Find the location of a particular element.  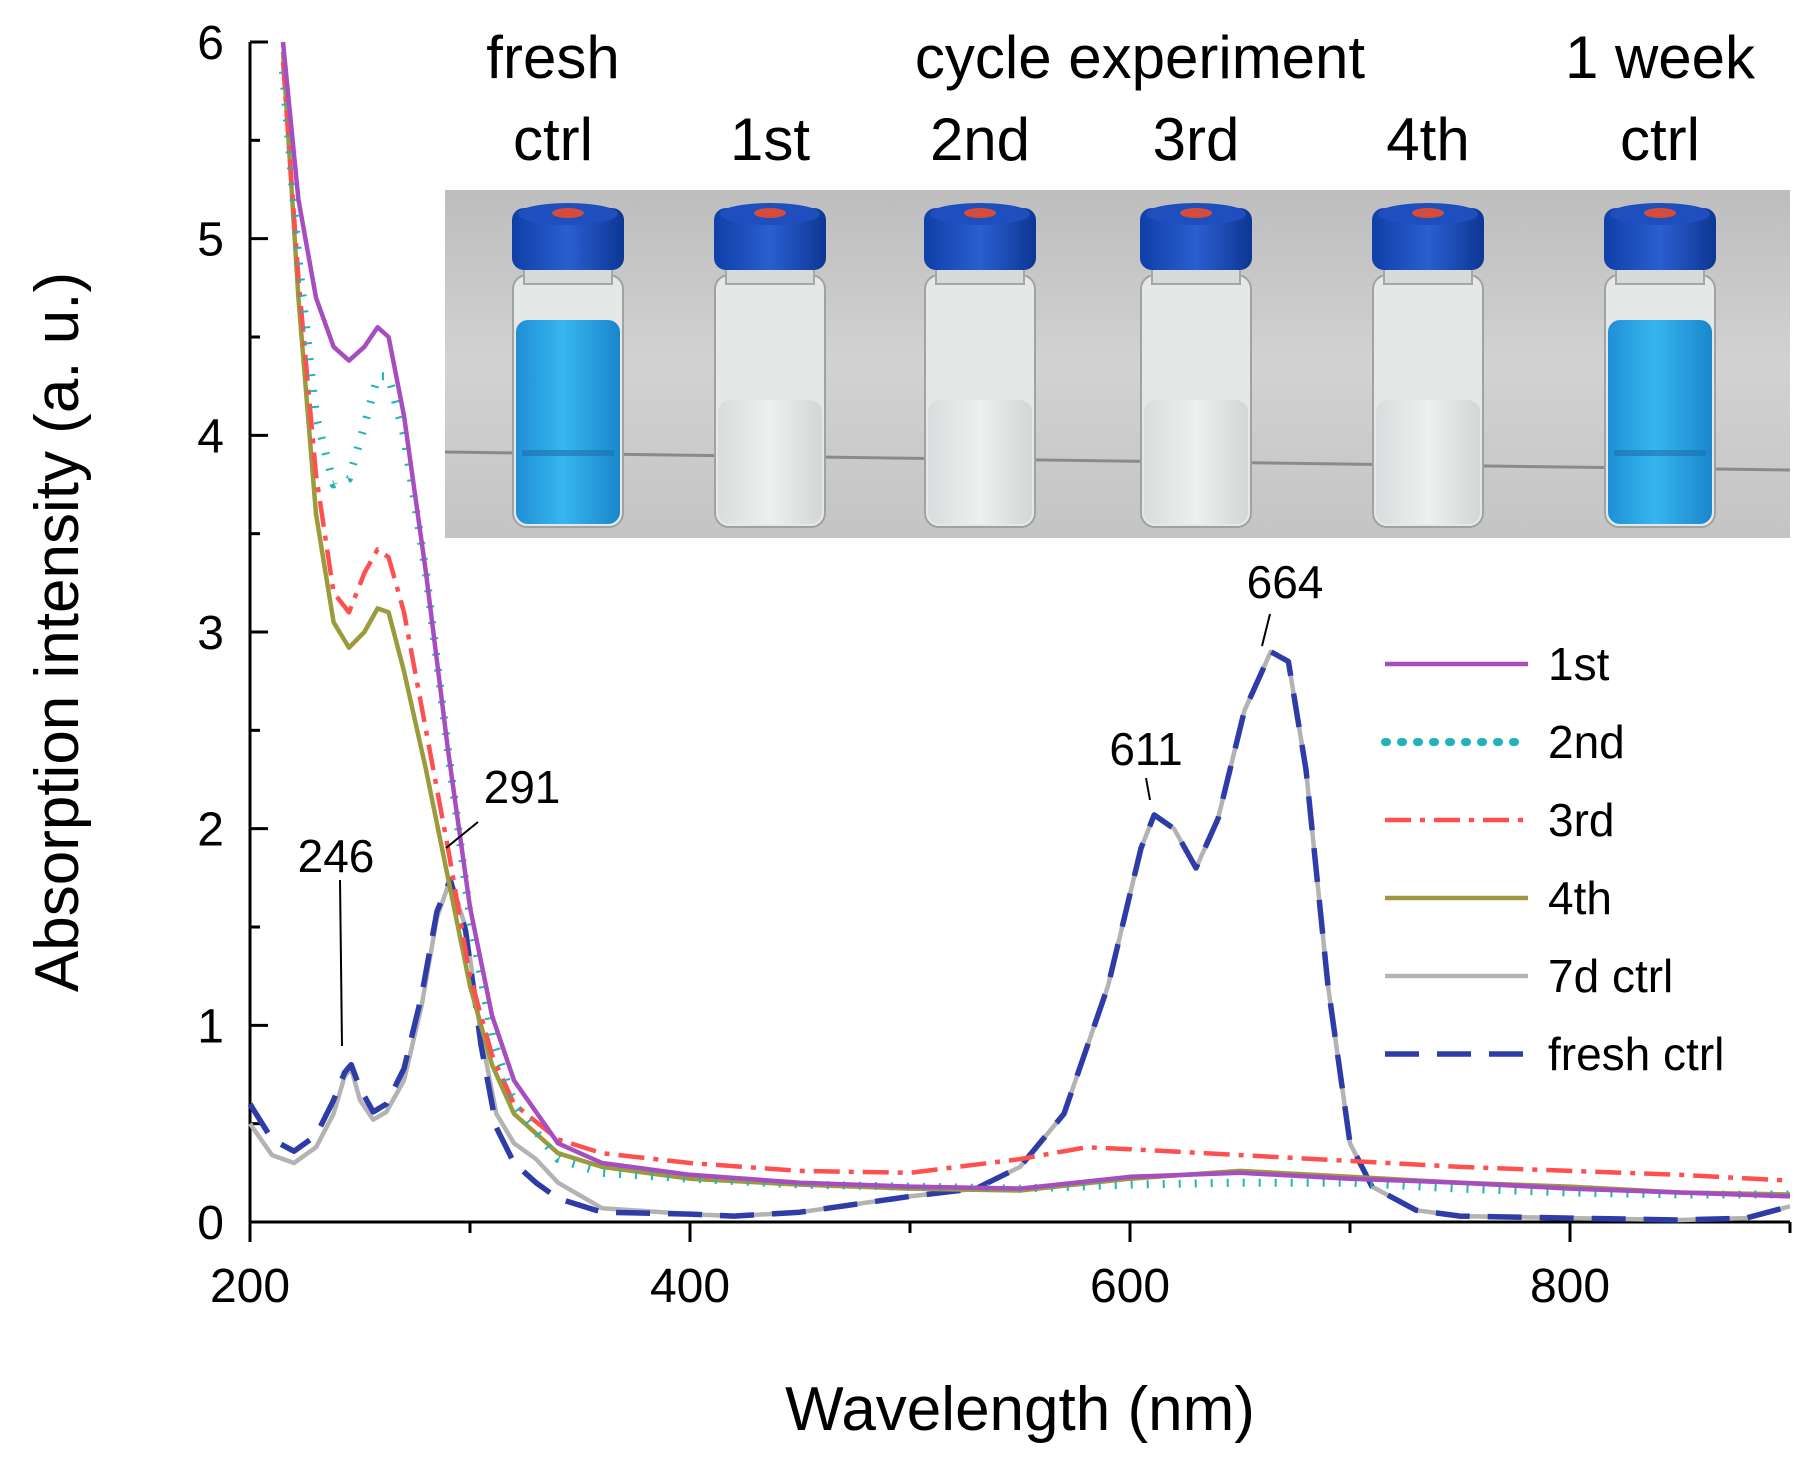

x-tick-label: 600 is located at coordinates (1130, 1286).